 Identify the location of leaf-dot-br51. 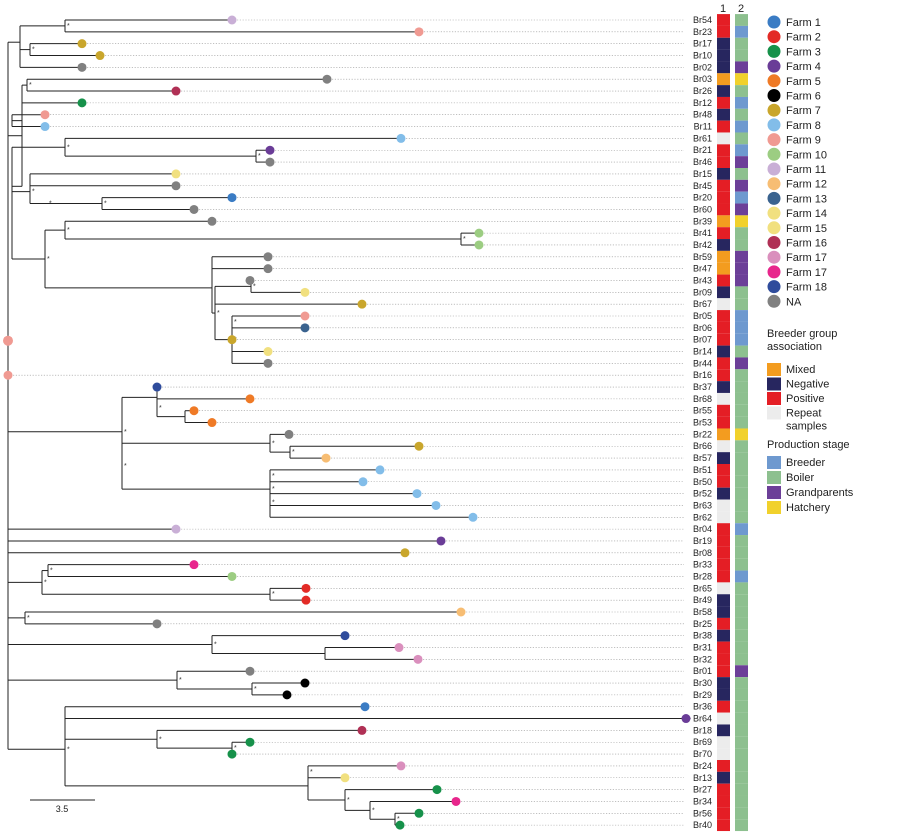
(380, 470).